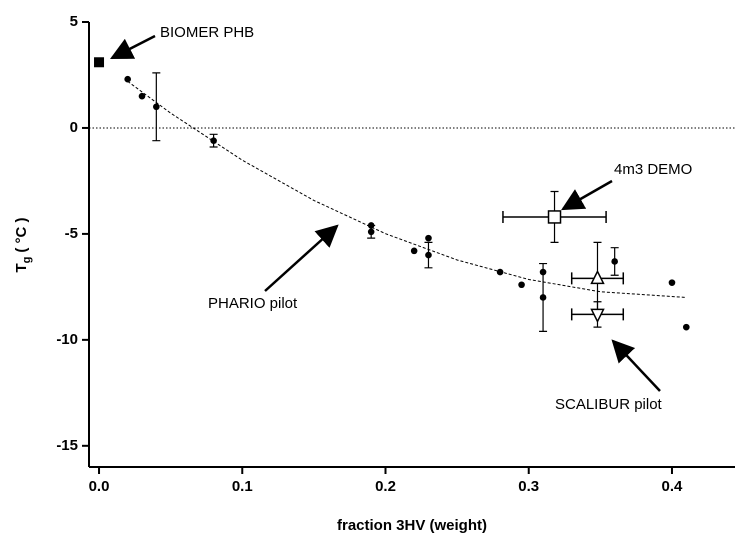  What do you see at coordinates (74, 21) in the screenshot?
I see `y-tick-label: 5` at bounding box center [74, 21].